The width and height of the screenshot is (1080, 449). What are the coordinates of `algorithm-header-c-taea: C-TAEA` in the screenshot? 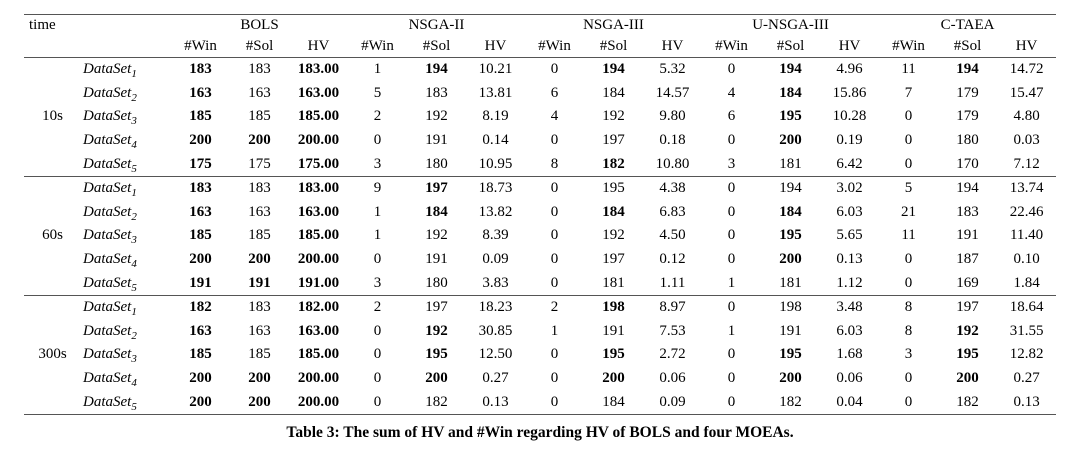 It's located at (967, 25).